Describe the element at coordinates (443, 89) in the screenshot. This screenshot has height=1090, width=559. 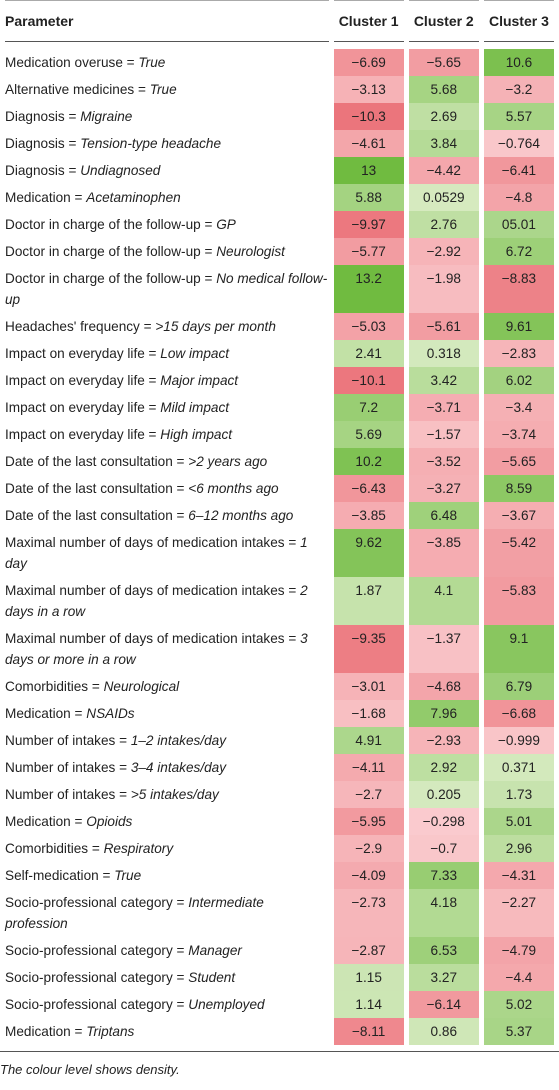
I see `value-cell: 5.68` at that location.